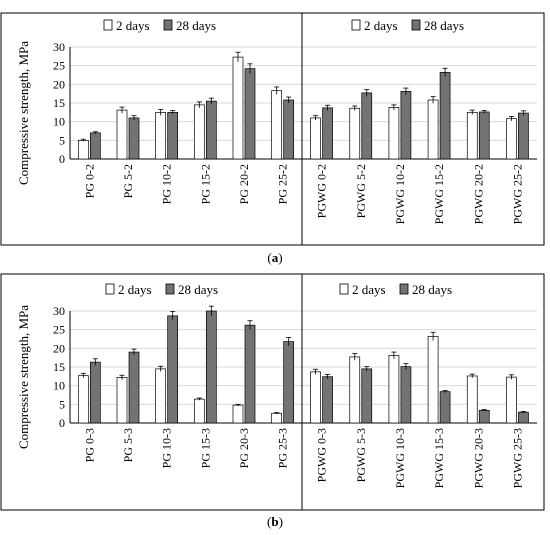  What do you see at coordinates (283, 184) in the screenshot?
I see `x-tick-label: PG 25-2` at bounding box center [283, 184].